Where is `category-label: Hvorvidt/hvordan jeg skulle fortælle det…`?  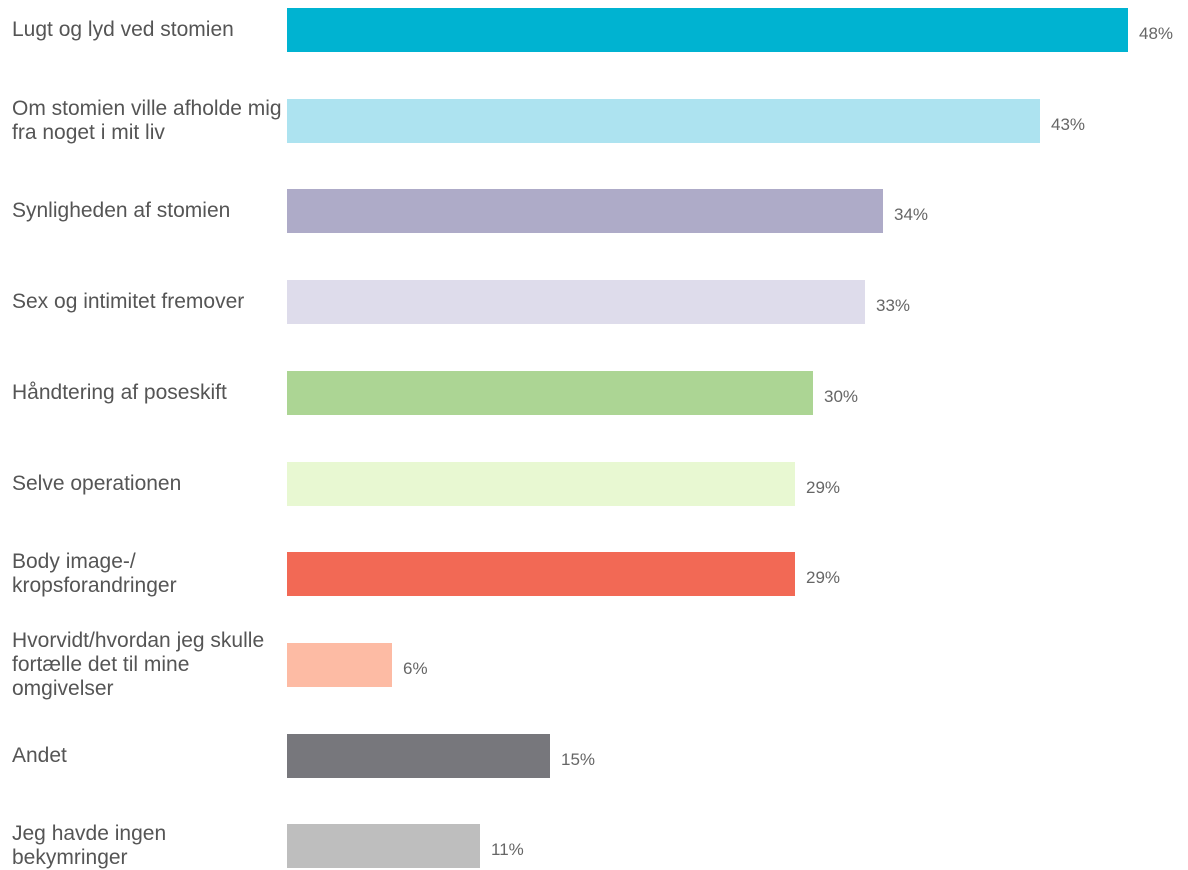
category-label: Hvorvidt/hvordan jeg skulle fortælle det… is located at coordinates (138, 664).